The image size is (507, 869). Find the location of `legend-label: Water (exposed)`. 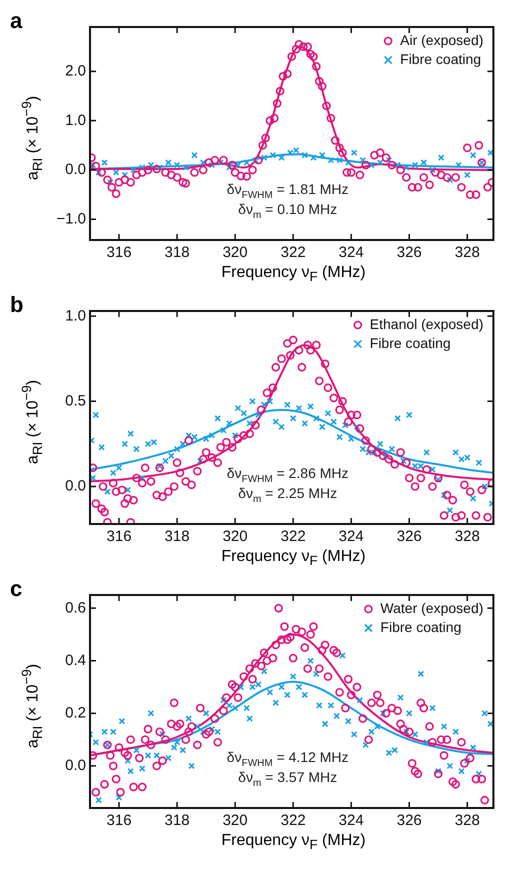

legend-label: Water (exposed) is located at coordinates (432, 608).